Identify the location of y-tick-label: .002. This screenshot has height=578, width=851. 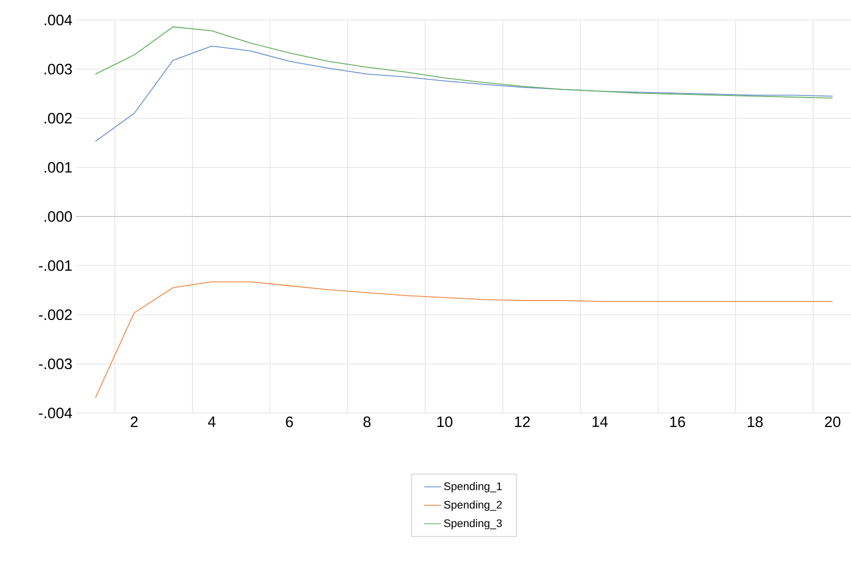
(58, 118).